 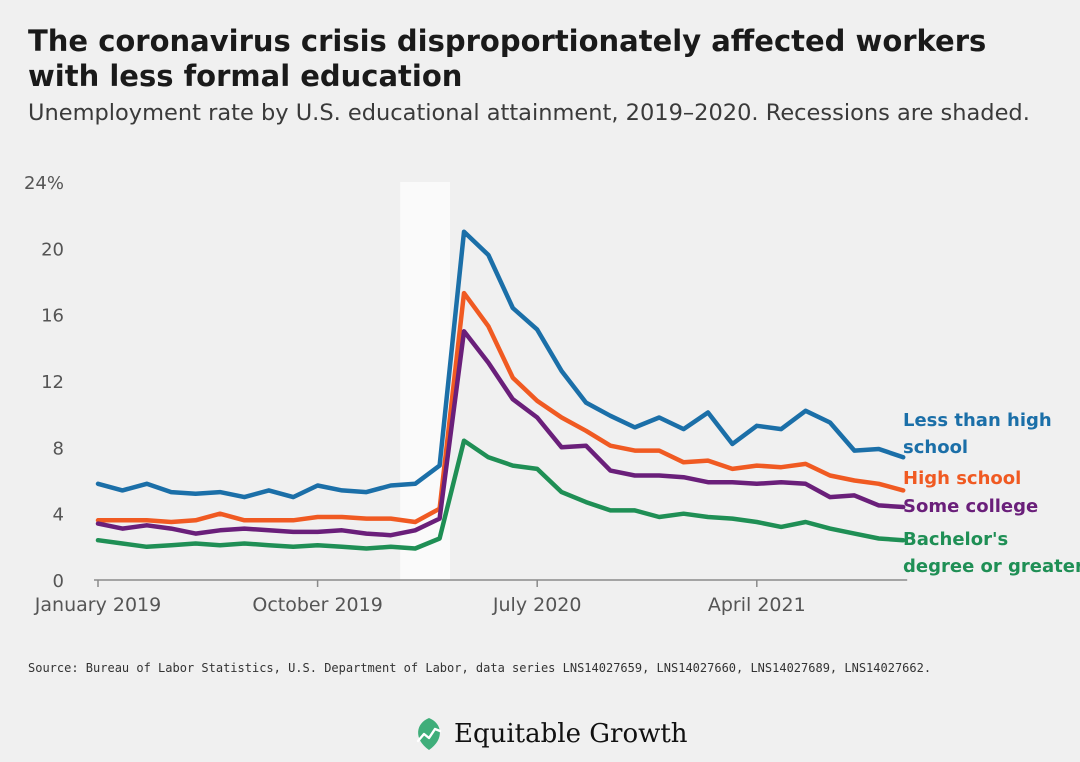 I want to click on x-tick-label: April 2021, so click(x=757, y=605).